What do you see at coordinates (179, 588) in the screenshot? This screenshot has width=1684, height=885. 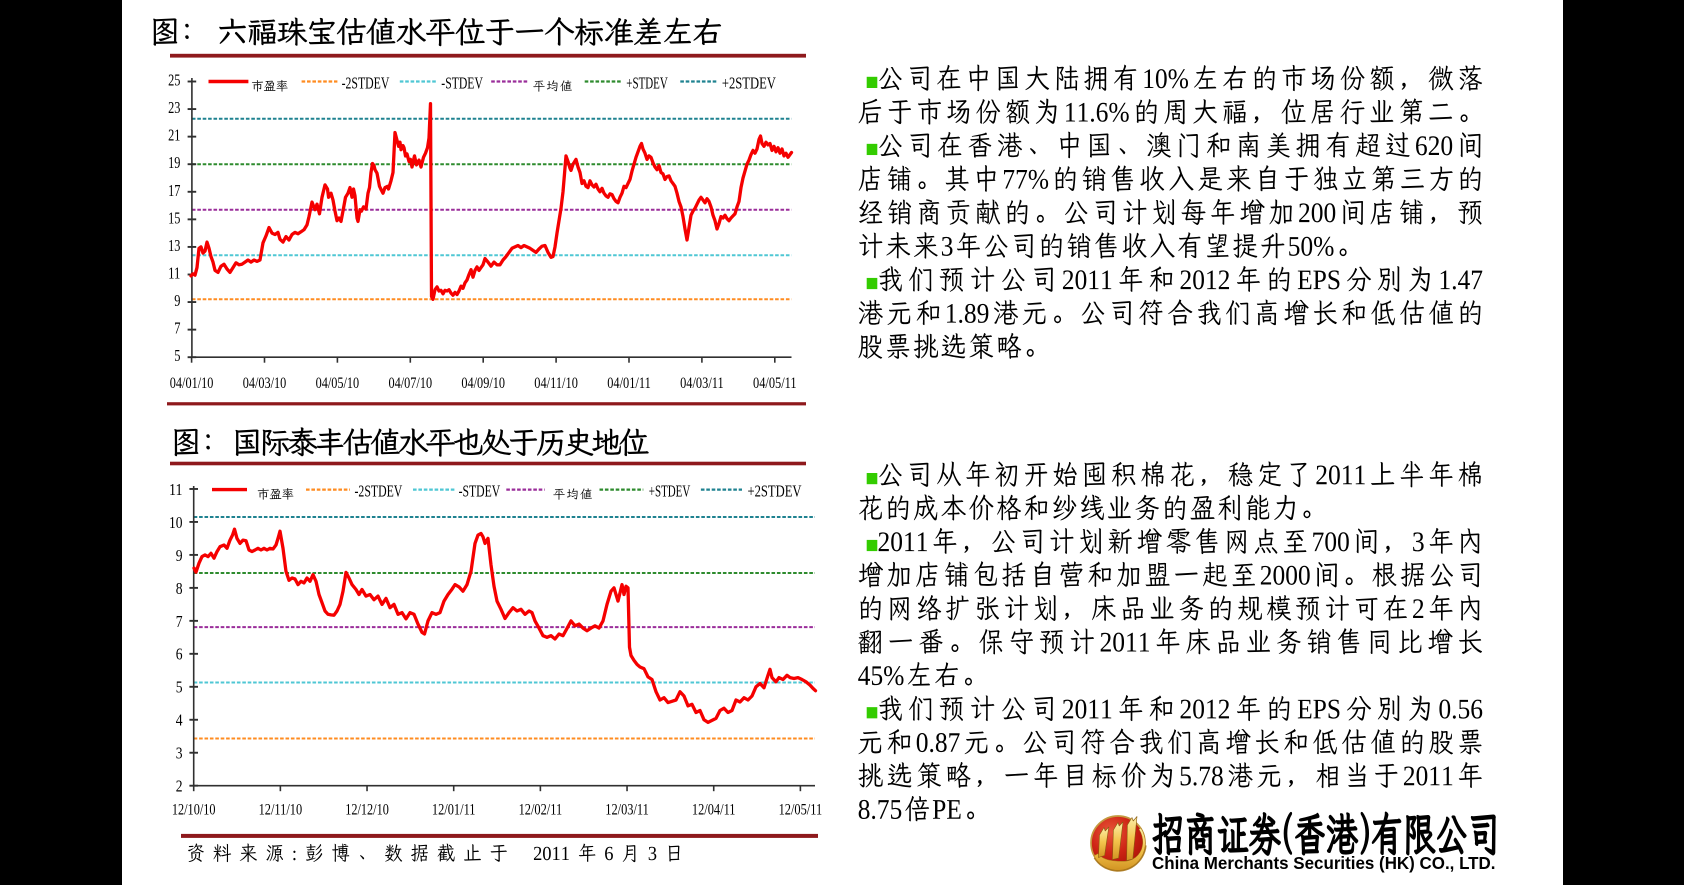 I see `svg-text: 8` at bounding box center [179, 588].